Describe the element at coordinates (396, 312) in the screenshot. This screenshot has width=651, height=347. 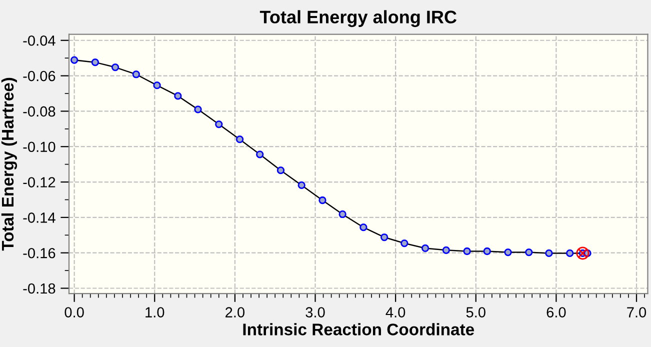
I see `x-tick-label: 4.0` at that location.